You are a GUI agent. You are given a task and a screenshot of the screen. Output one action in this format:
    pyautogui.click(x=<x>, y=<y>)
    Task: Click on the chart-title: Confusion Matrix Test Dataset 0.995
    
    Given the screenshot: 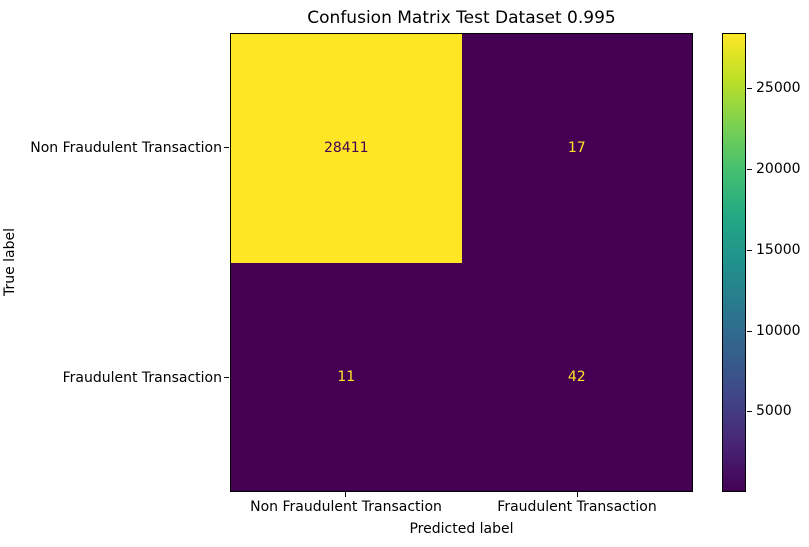 What is the action you would take?
    pyautogui.click(x=461, y=18)
    